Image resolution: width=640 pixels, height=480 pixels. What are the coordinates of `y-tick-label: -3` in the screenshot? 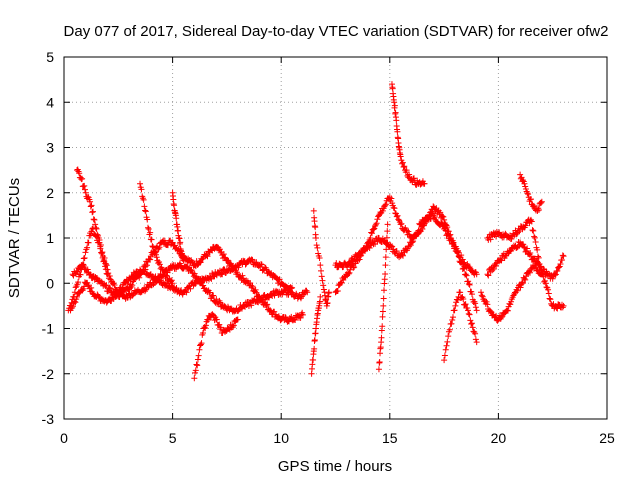 It's located at (48, 419).